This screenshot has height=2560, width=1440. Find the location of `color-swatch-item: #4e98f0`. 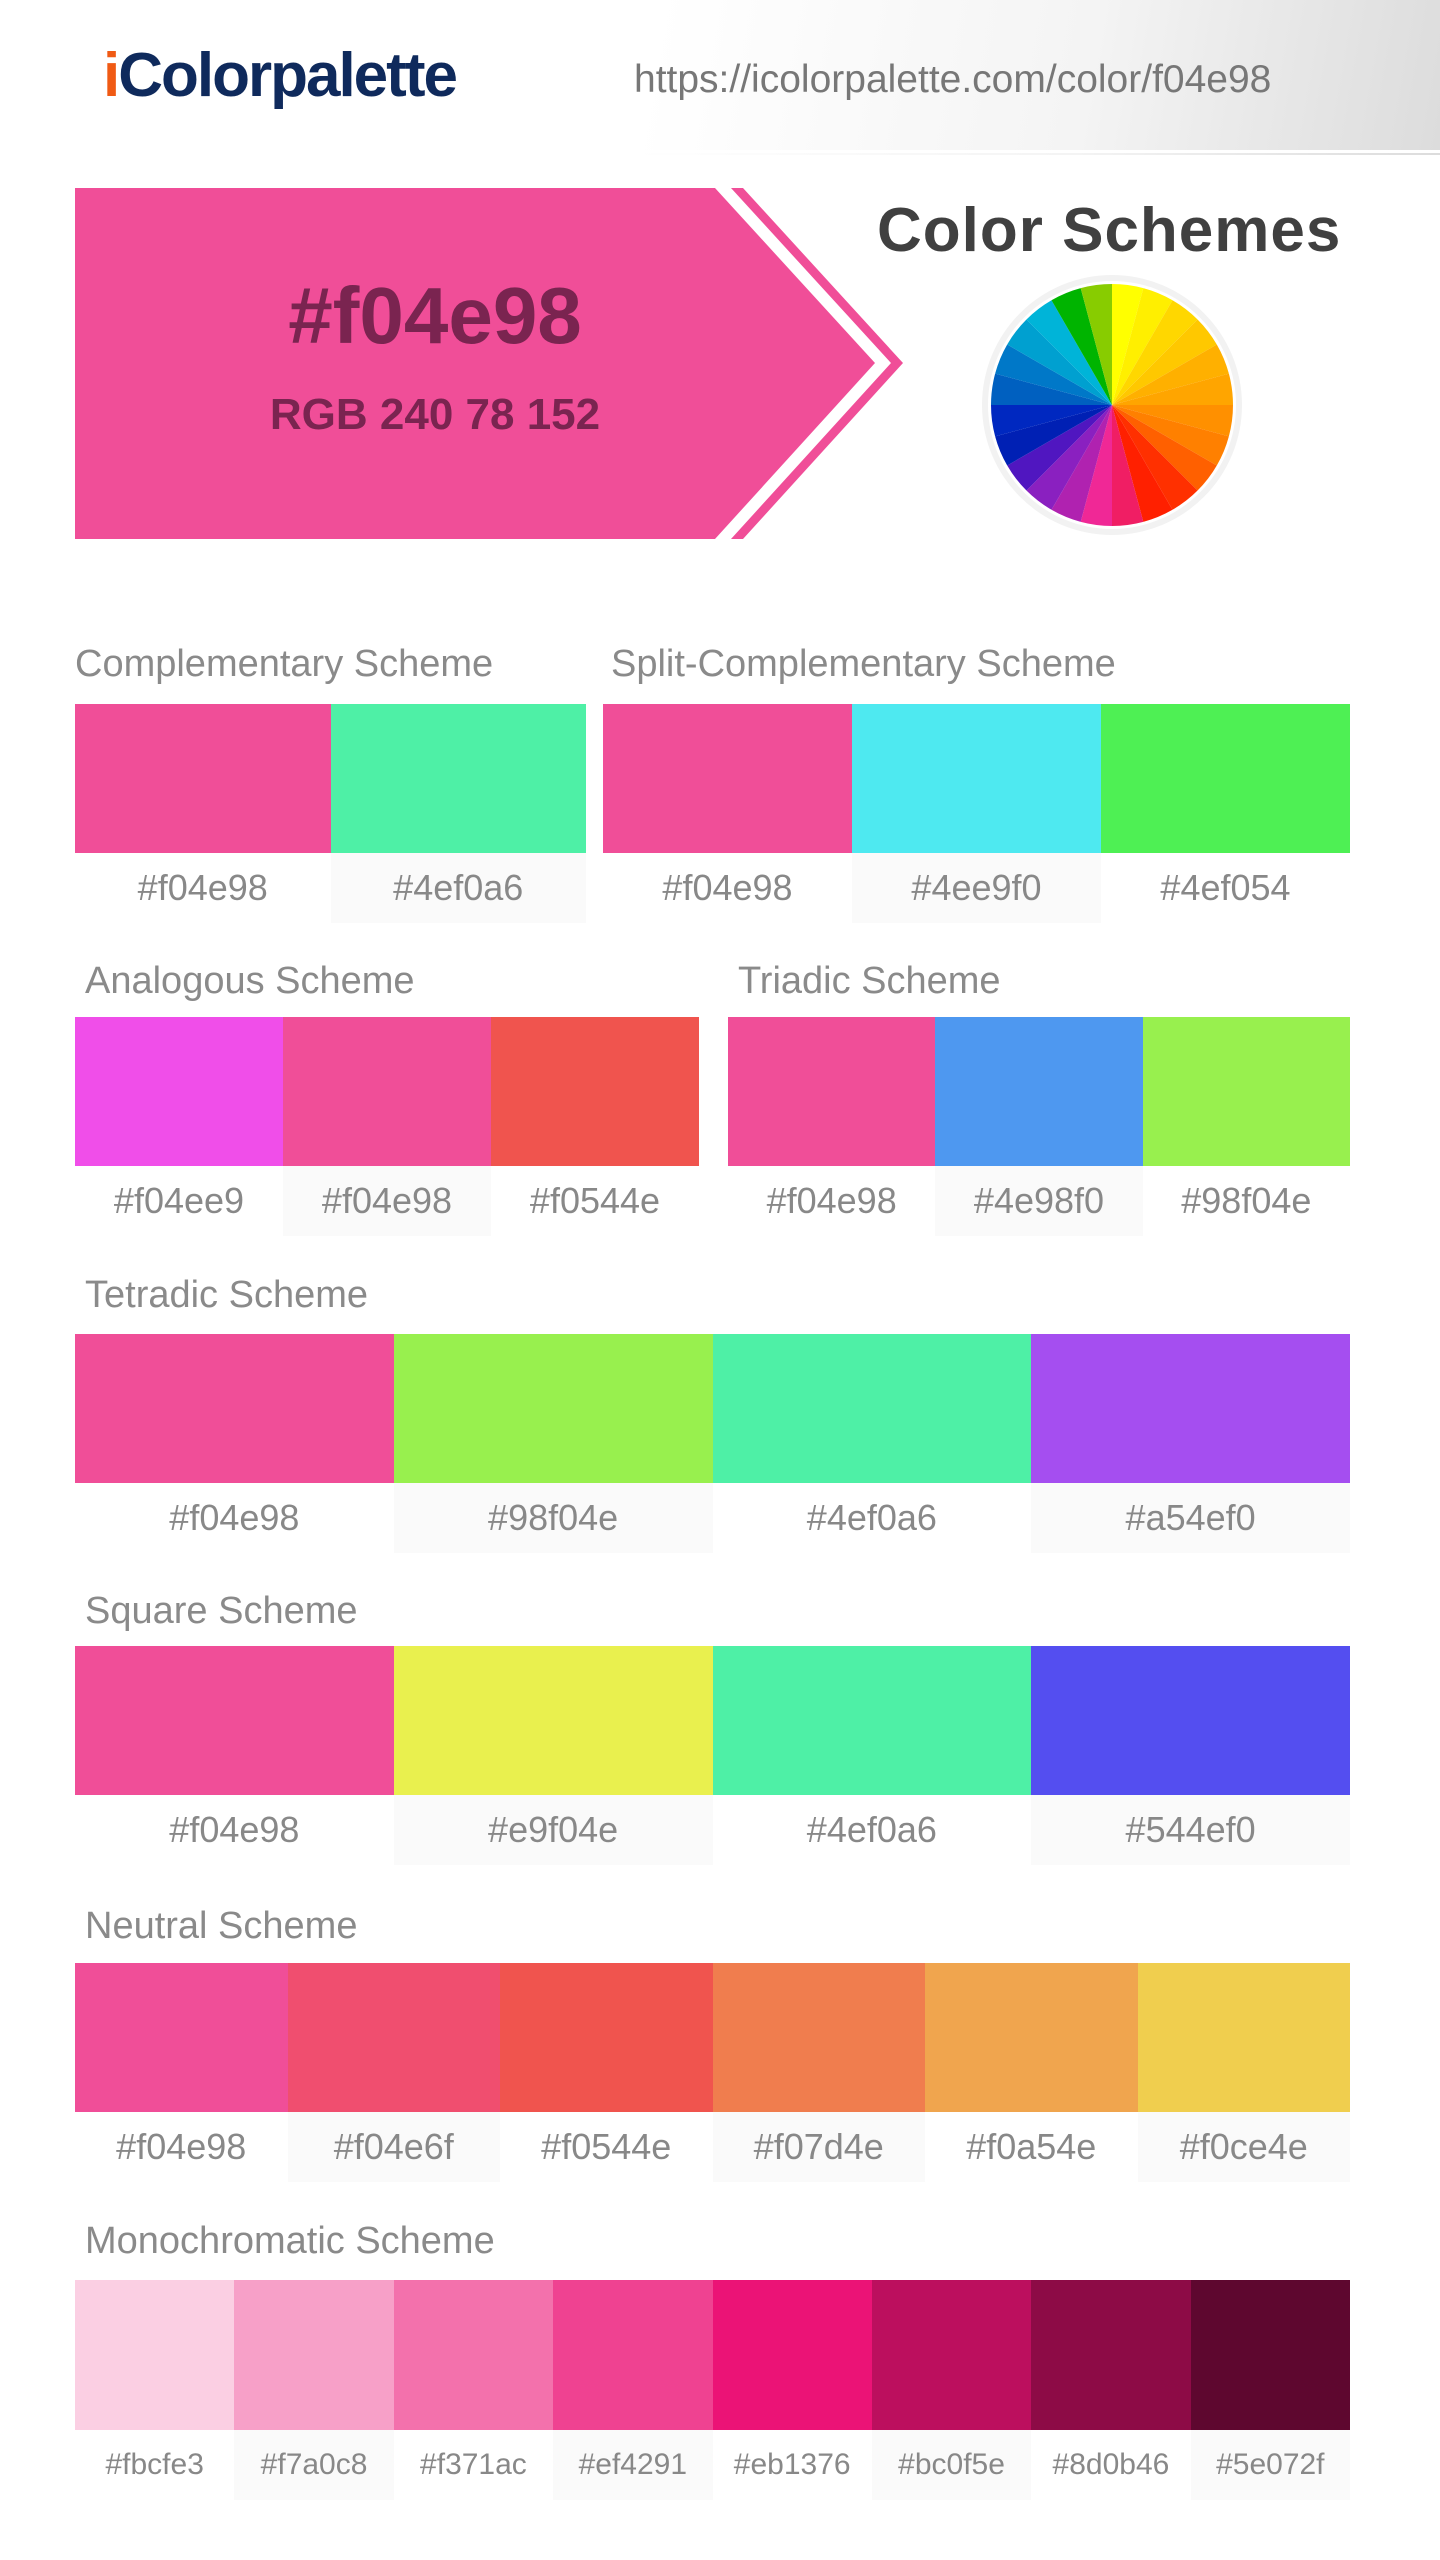

color-swatch-item: #4e98f0 is located at coordinates (1039, 1126).